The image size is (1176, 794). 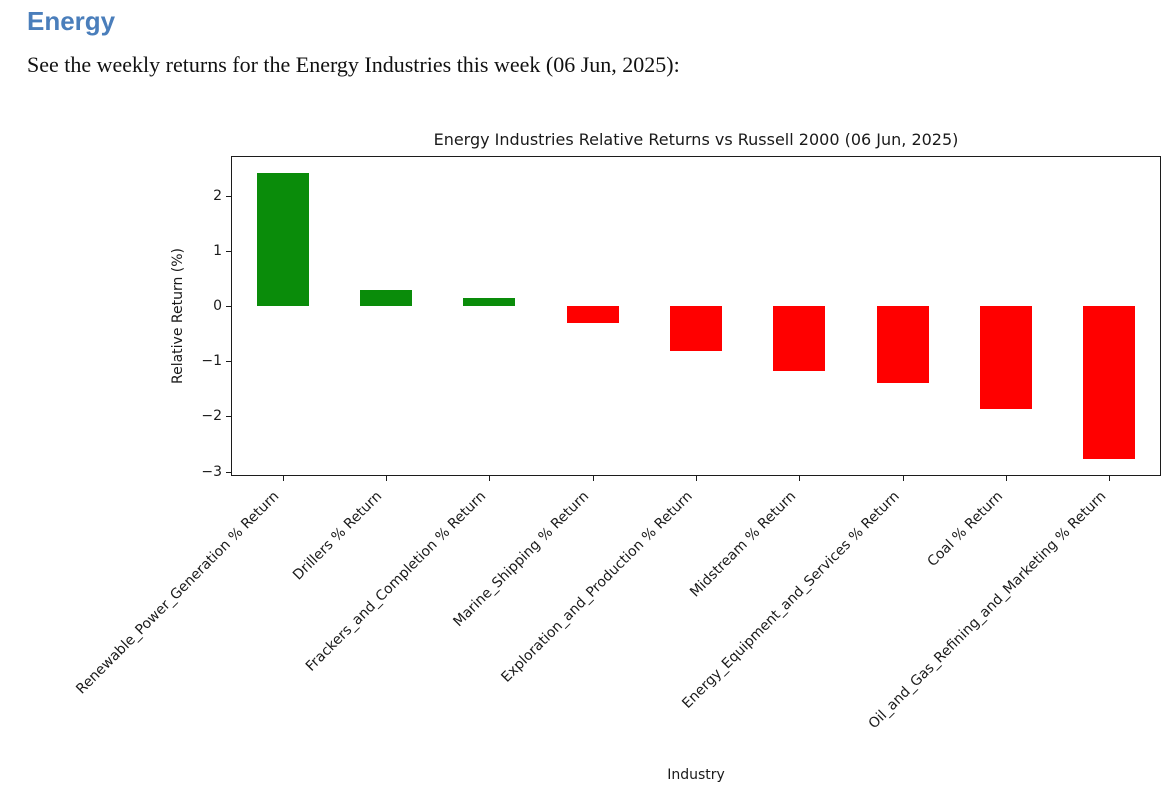 I want to click on y-tick-label: 2, so click(x=217, y=195).